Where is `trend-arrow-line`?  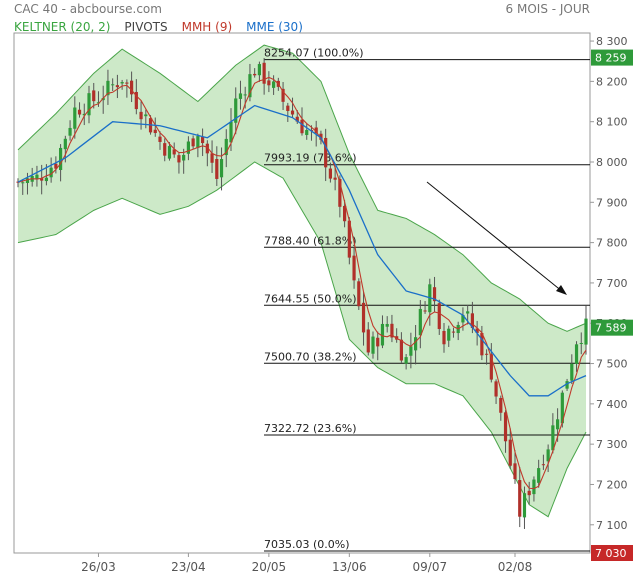
trend-arrow-line is located at coordinates (495, 237).